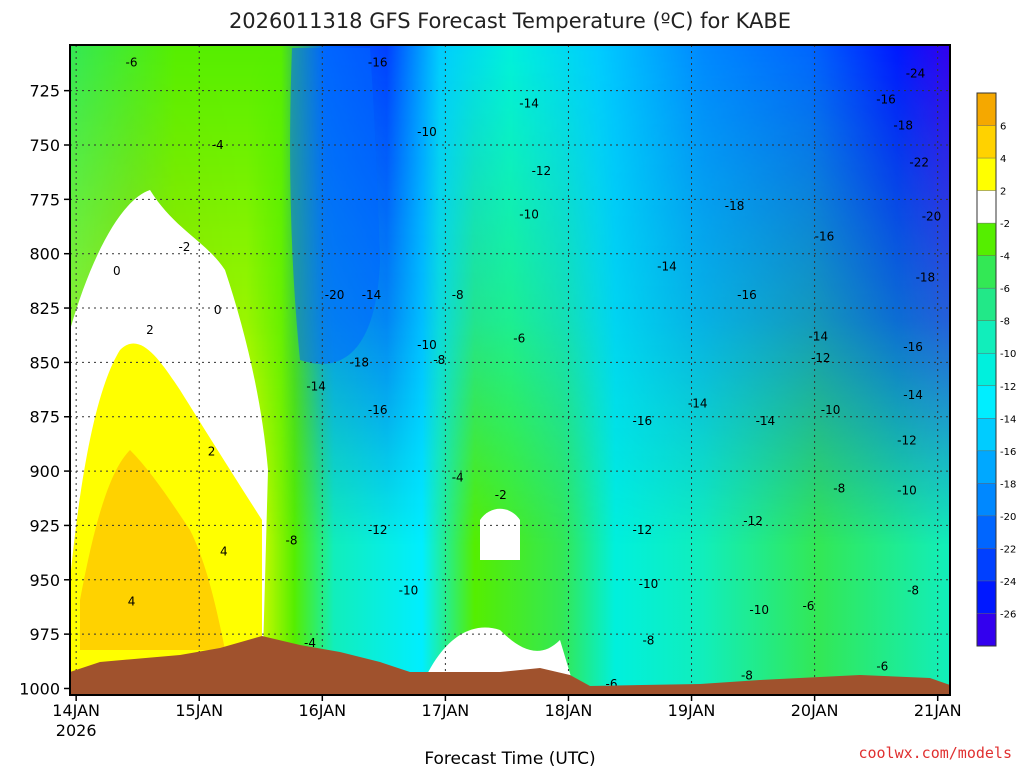  What do you see at coordinates (76, 730) in the screenshot?
I see `x-tick-sublabel-0: 2026` at bounding box center [76, 730].